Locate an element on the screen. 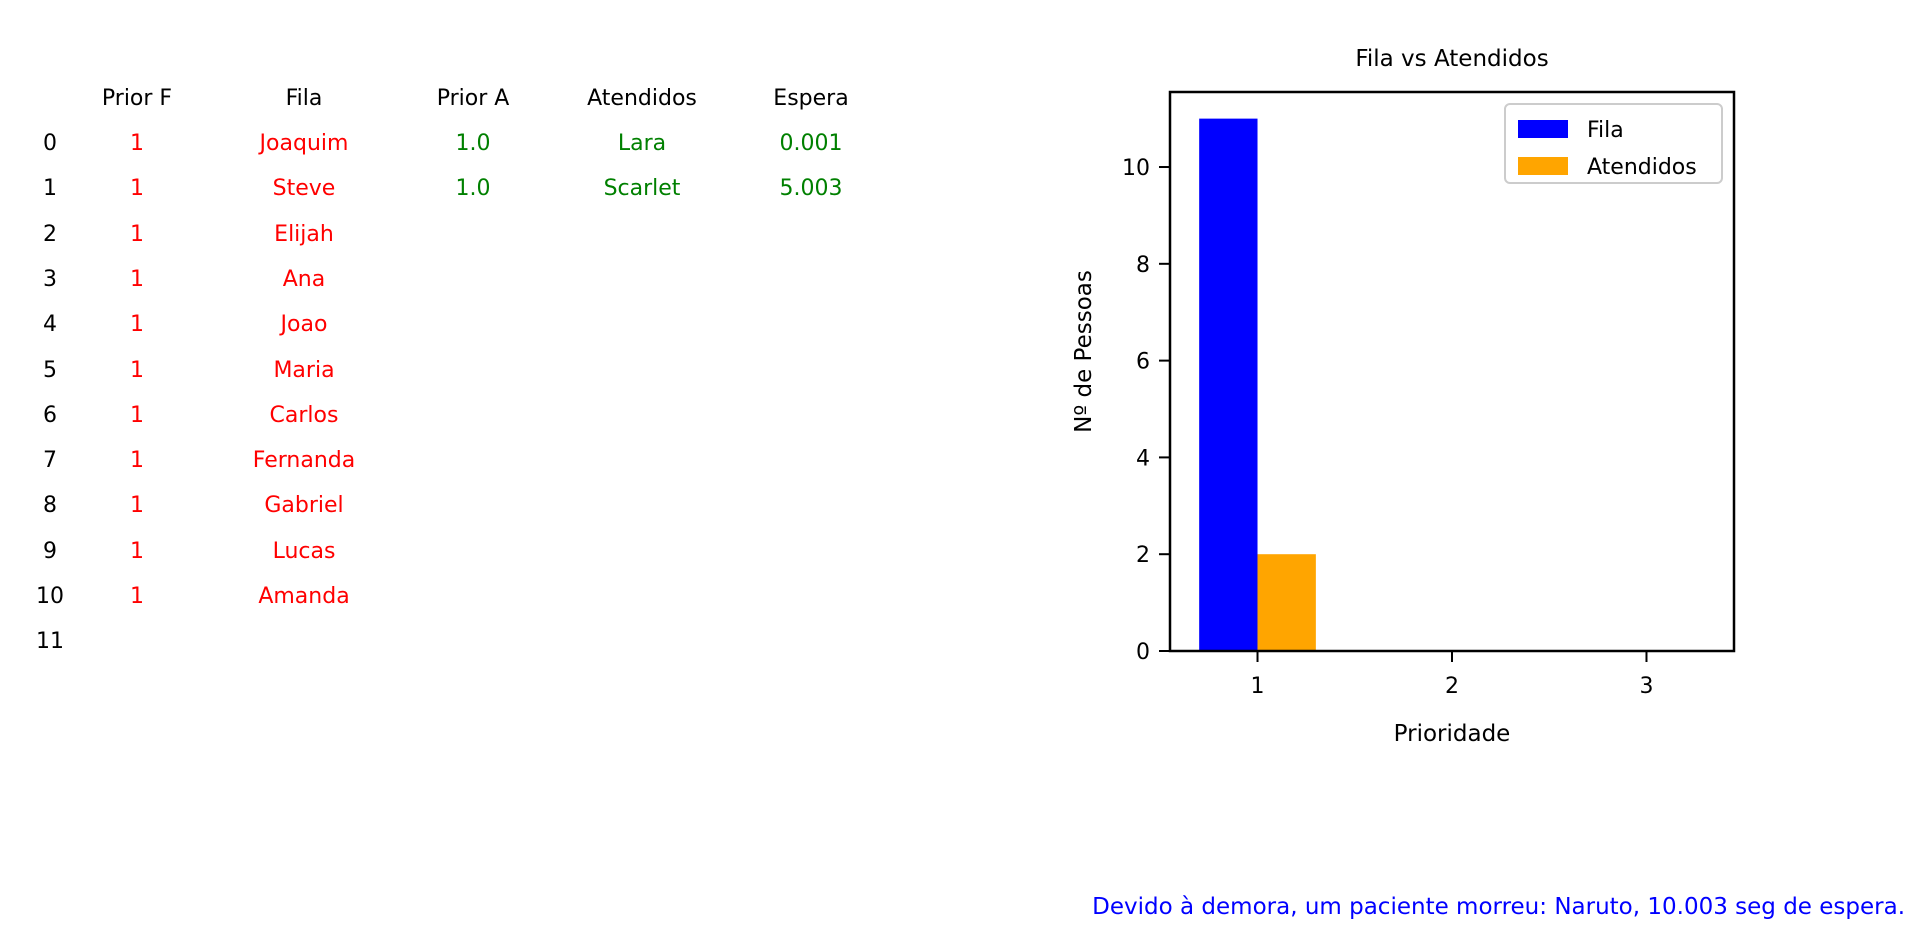  column-header: Fila is located at coordinates (304, 98).